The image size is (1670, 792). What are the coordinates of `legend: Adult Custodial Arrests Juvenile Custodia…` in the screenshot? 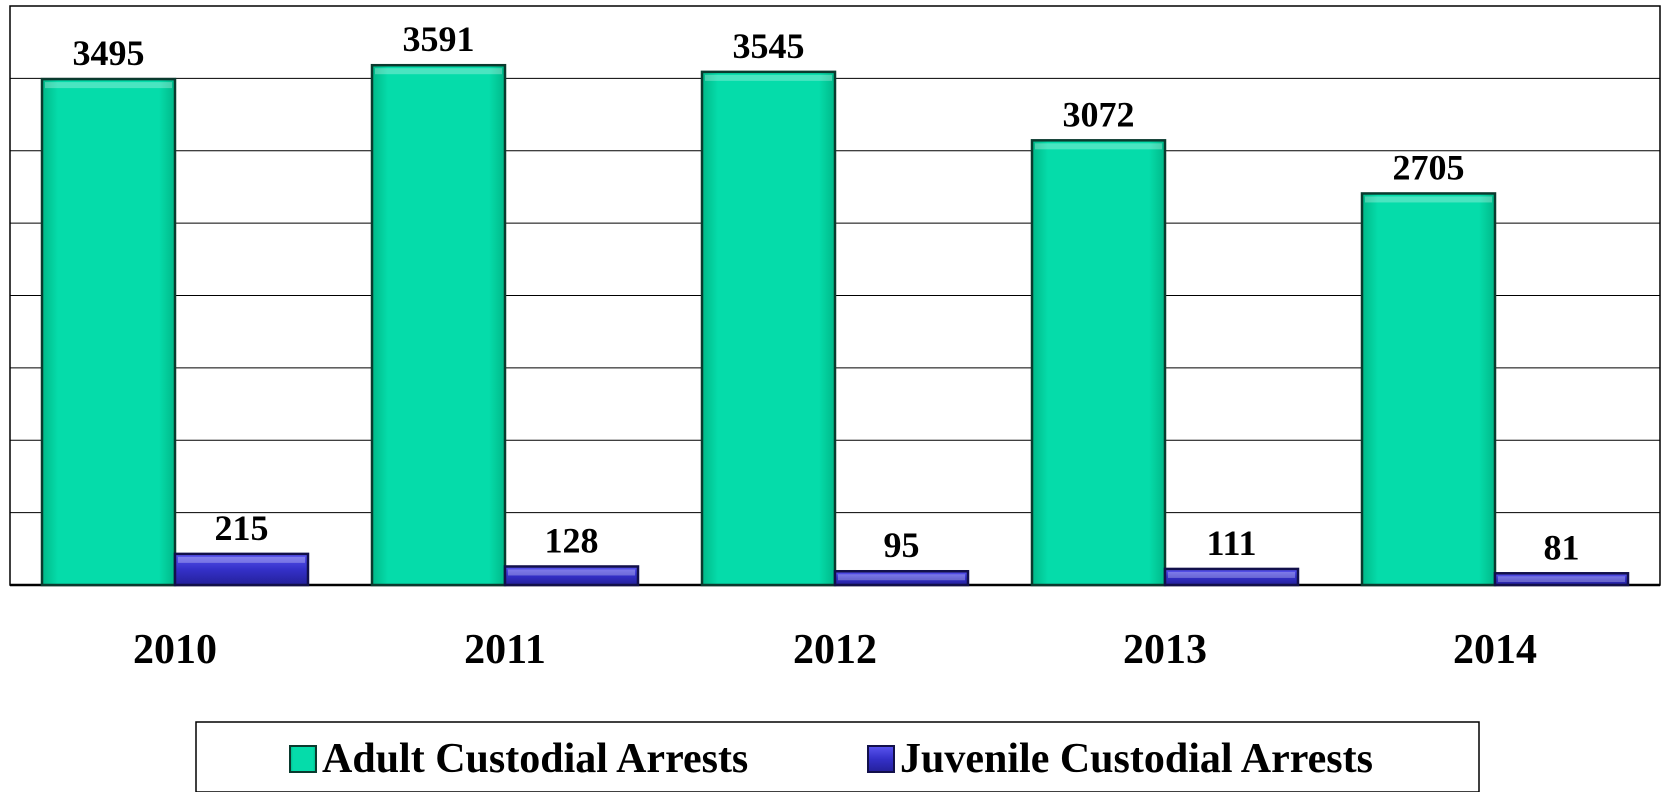 It's located at (837, 756).